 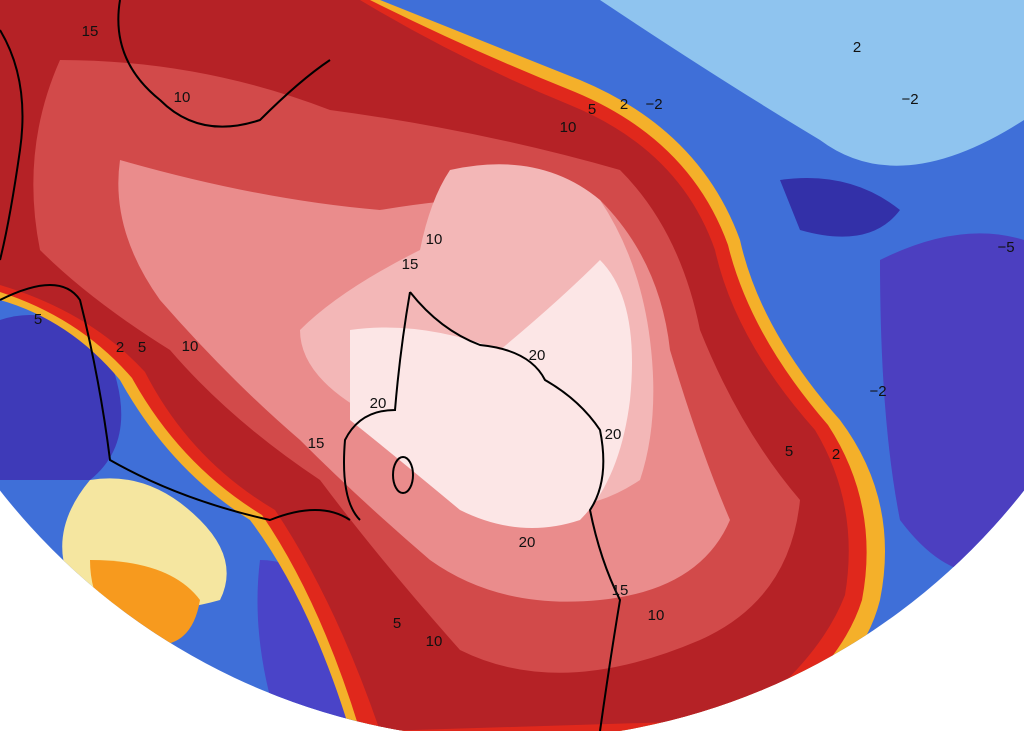 I want to click on contour-label: −5, so click(x=1005, y=247).